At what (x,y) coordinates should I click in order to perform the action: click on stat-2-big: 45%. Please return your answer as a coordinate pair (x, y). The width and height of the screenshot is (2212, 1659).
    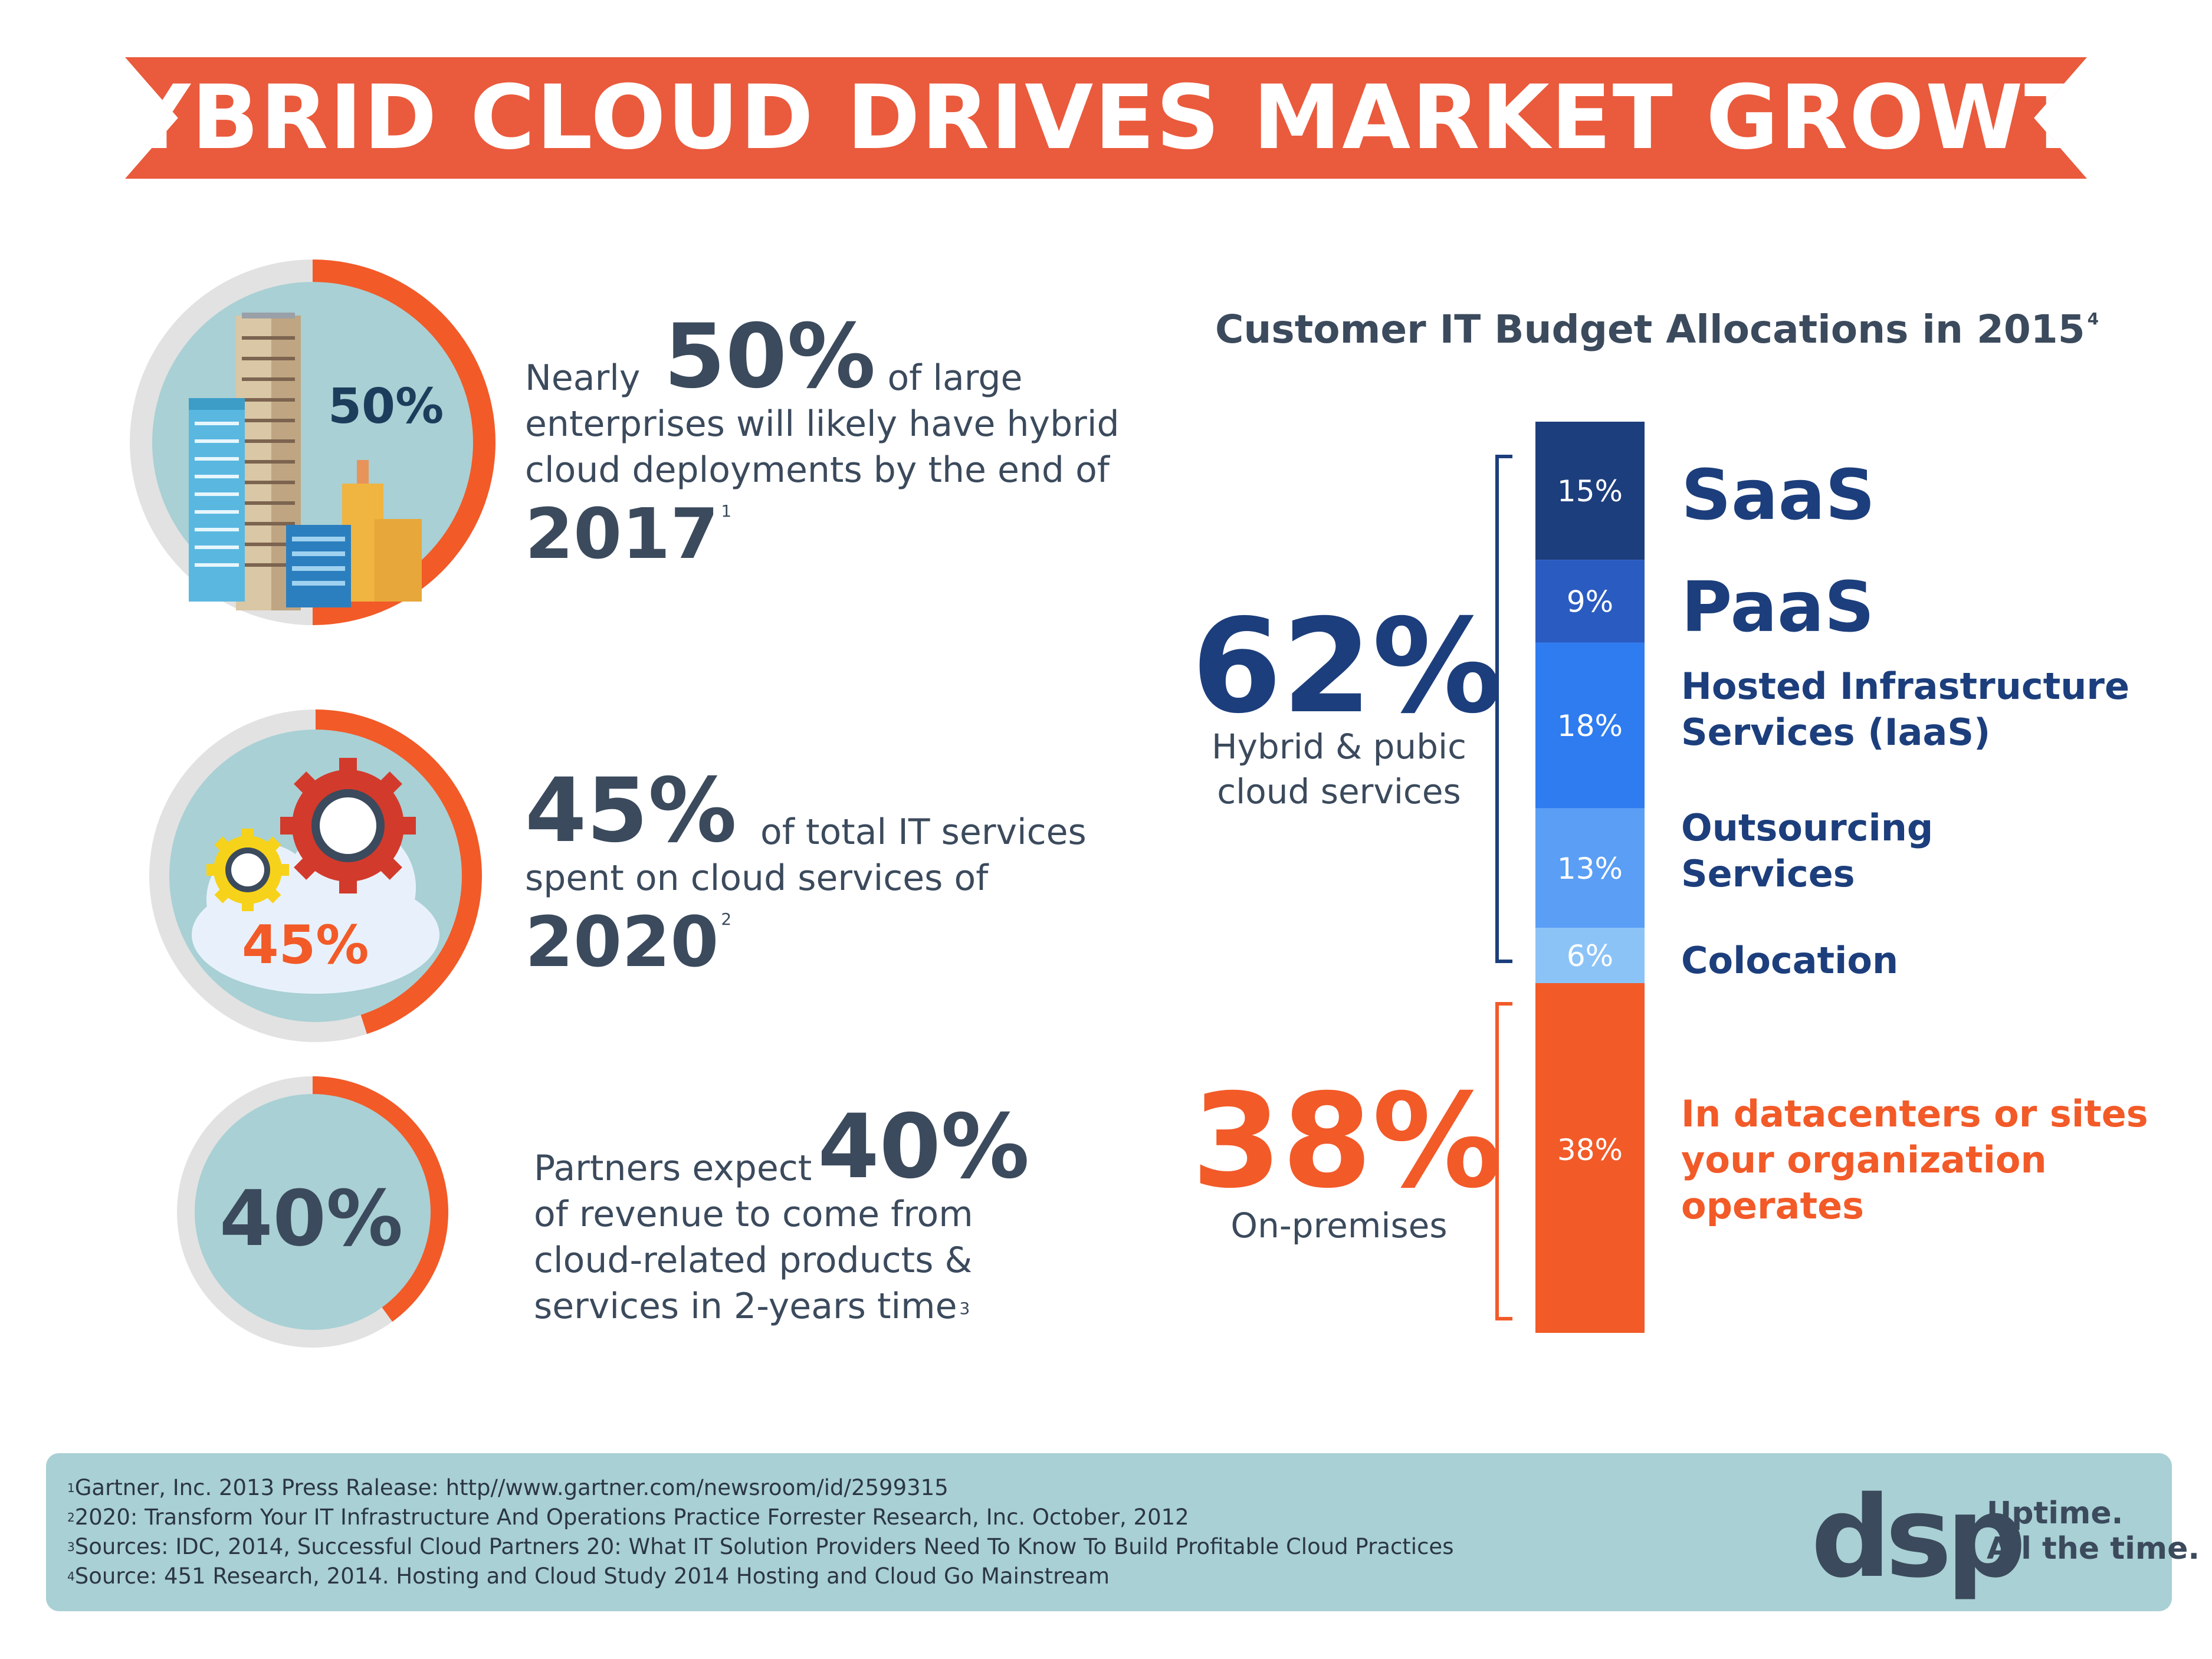
    Looking at the image, I should click on (631, 811).